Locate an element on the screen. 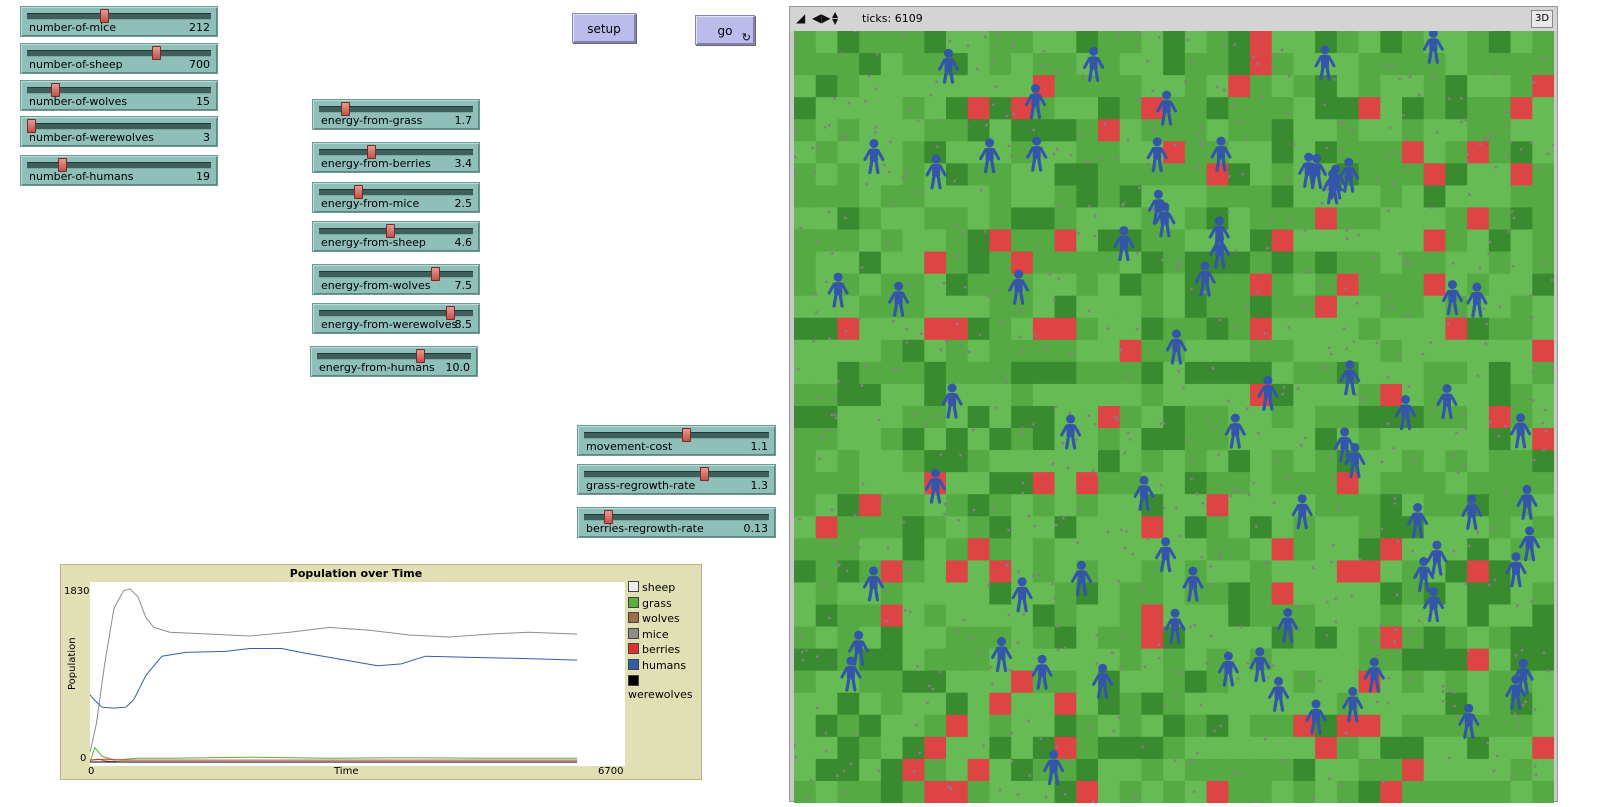 The height and width of the screenshot is (807, 1605). slider-value: 19 is located at coordinates (203, 176).